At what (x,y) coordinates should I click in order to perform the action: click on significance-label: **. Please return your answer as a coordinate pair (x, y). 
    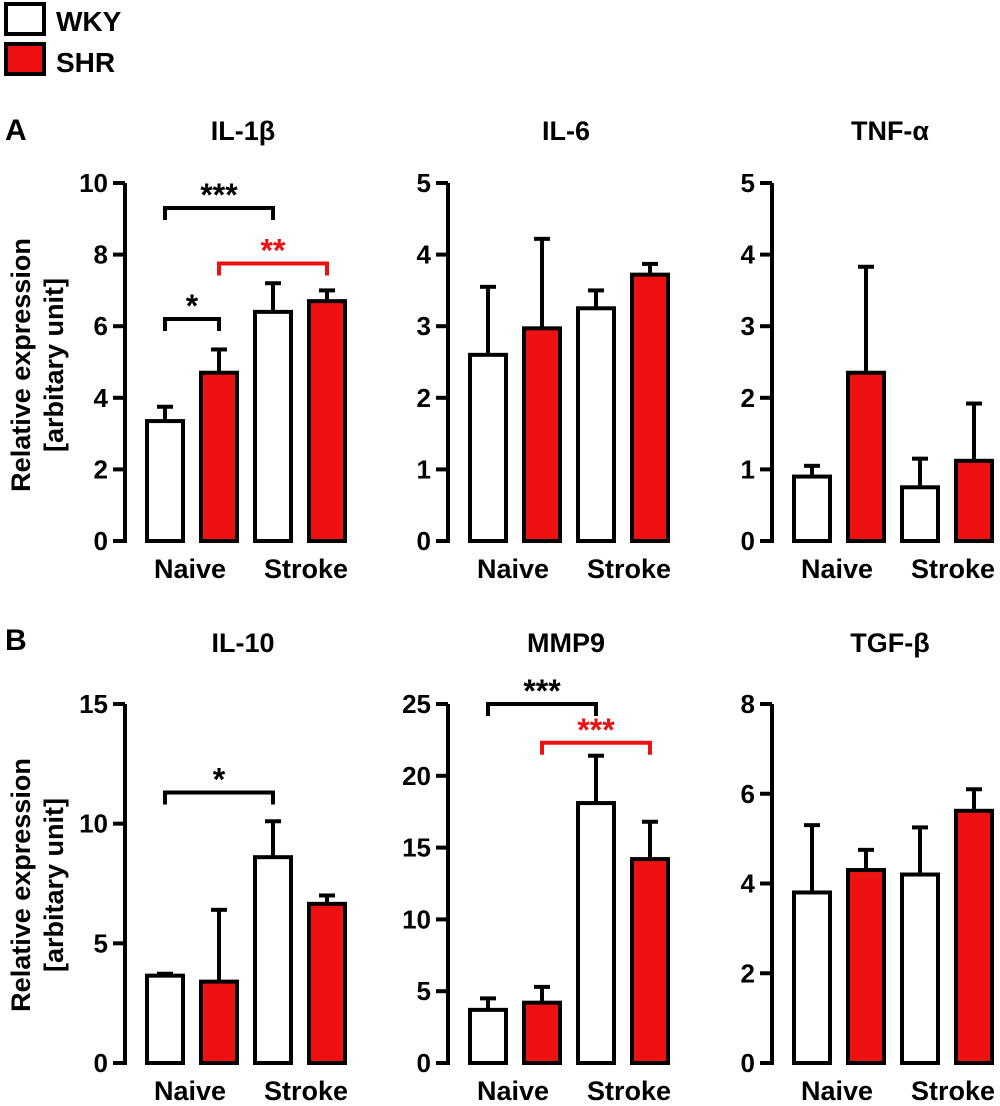
    Looking at the image, I should click on (273, 251).